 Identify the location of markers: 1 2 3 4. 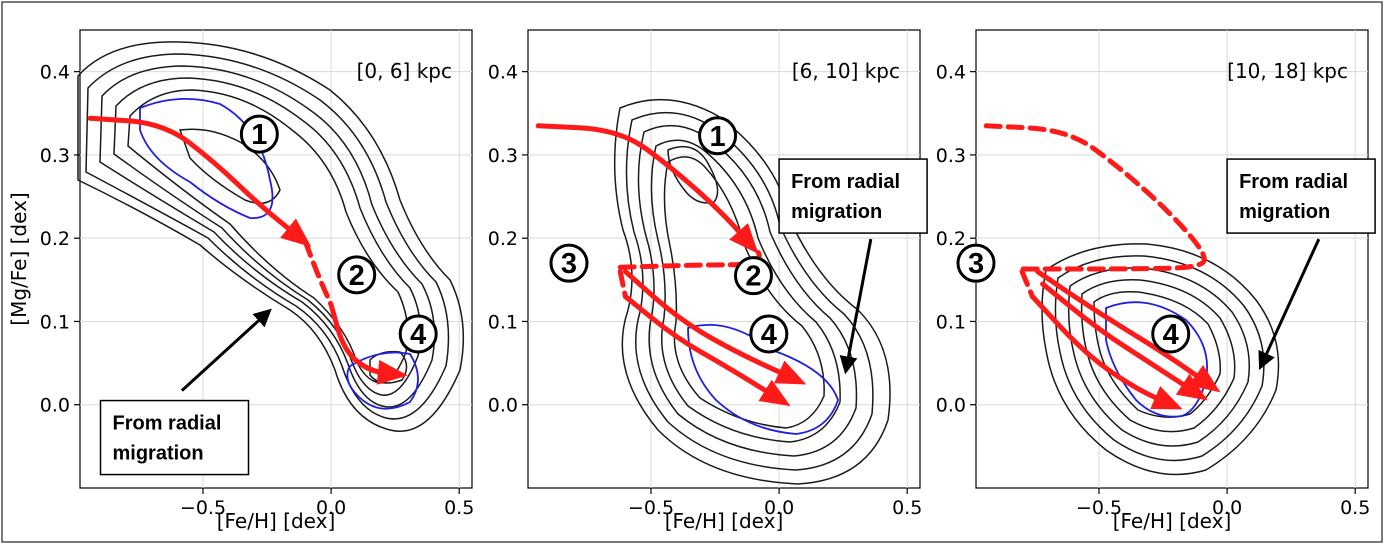
(669, 235).